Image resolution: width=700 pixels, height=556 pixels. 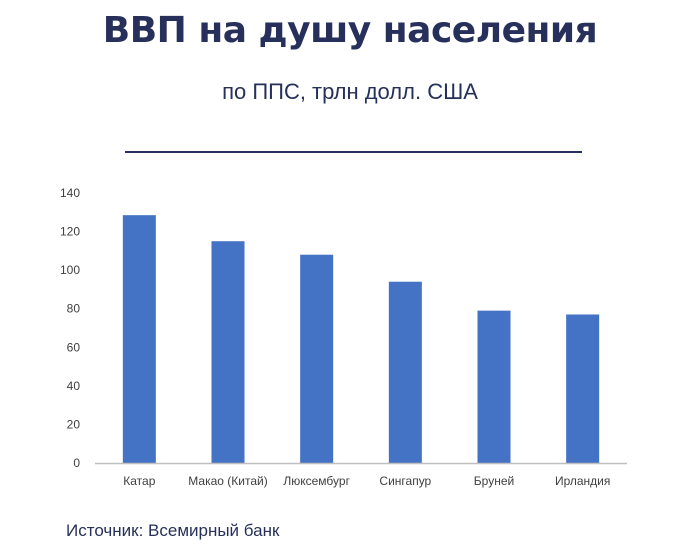 What do you see at coordinates (405, 481) in the screenshot?
I see `x-tick-label: Сингапур` at bounding box center [405, 481].